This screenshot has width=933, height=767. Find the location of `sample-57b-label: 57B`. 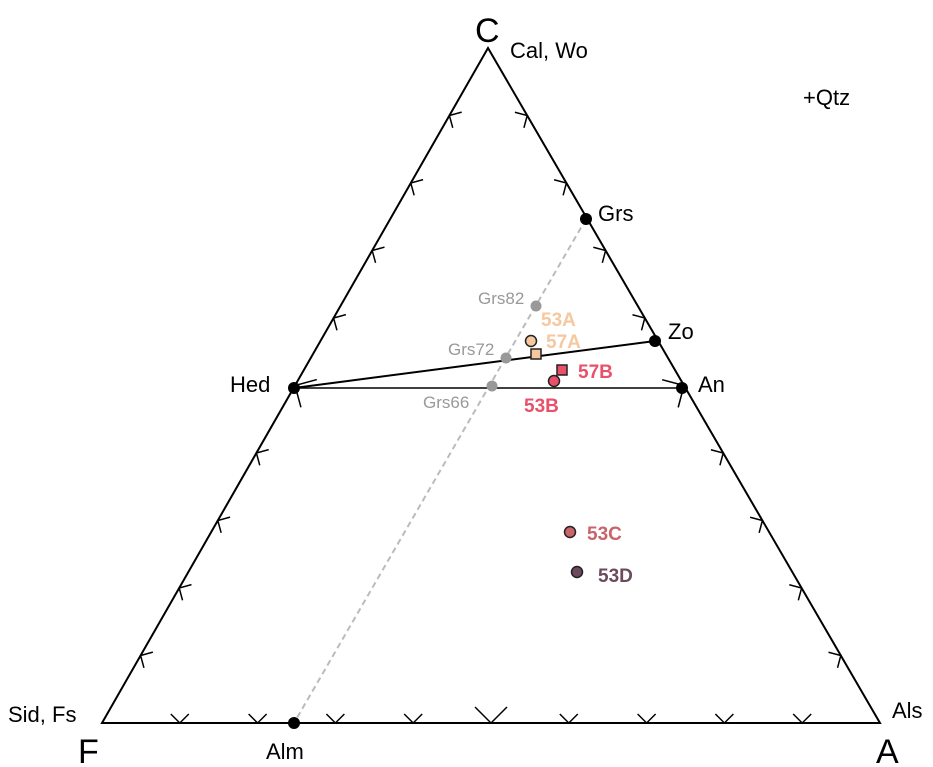

sample-57b-label: 57B is located at coordinates (595, 372).